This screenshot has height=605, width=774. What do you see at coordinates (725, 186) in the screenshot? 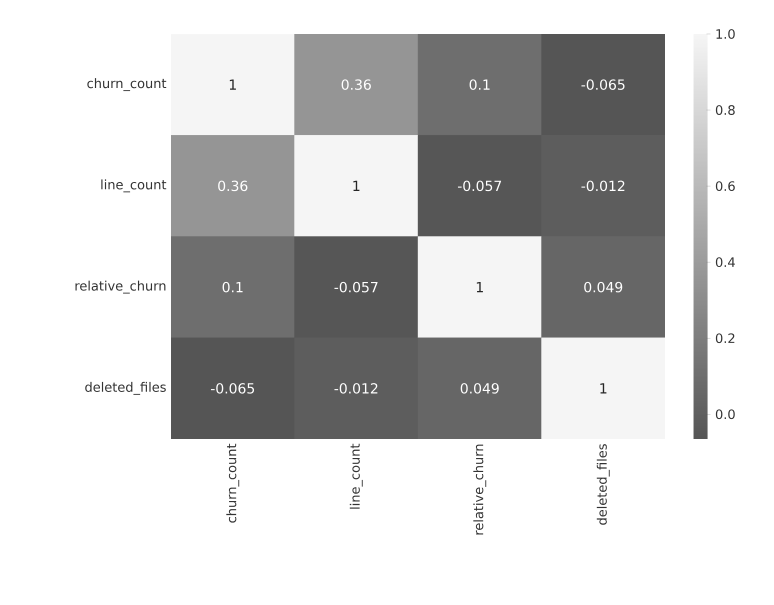
I see `color-bar-label: 0.6` at bounding box center [725, 186].